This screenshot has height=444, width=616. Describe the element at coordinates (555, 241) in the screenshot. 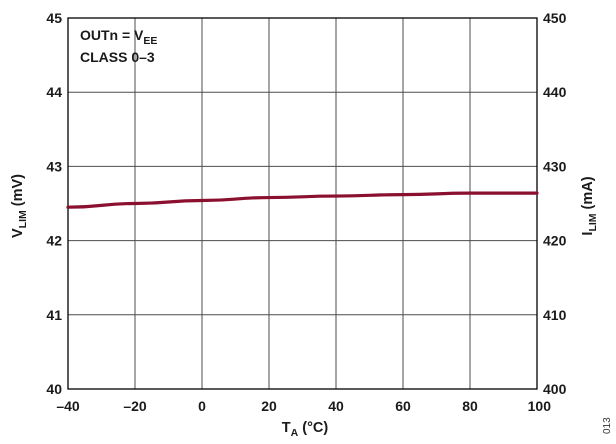

I see `y2-tick-label: 420` at that location.